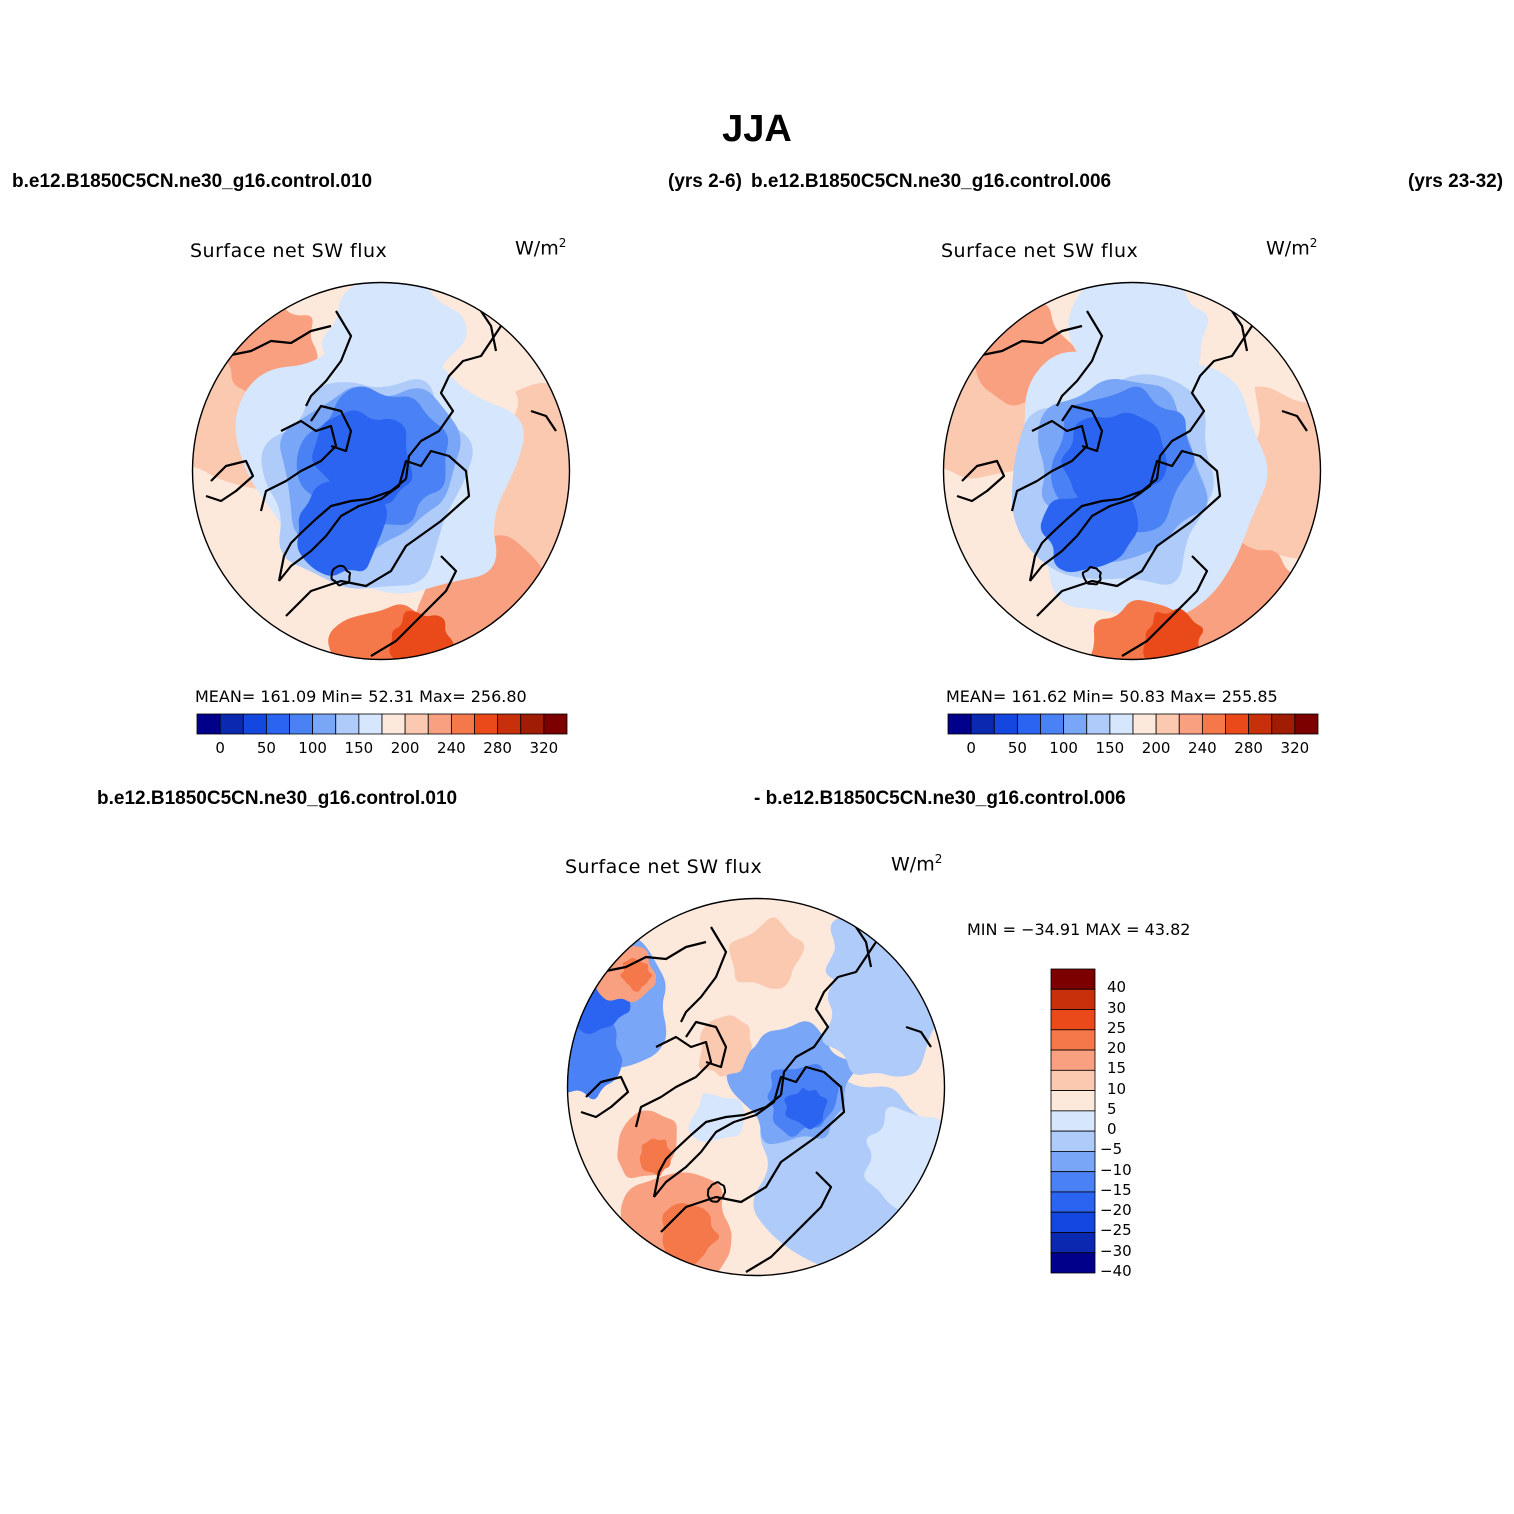  I want to click on colorbar-tick-label: −20, so click(1116, 1210).